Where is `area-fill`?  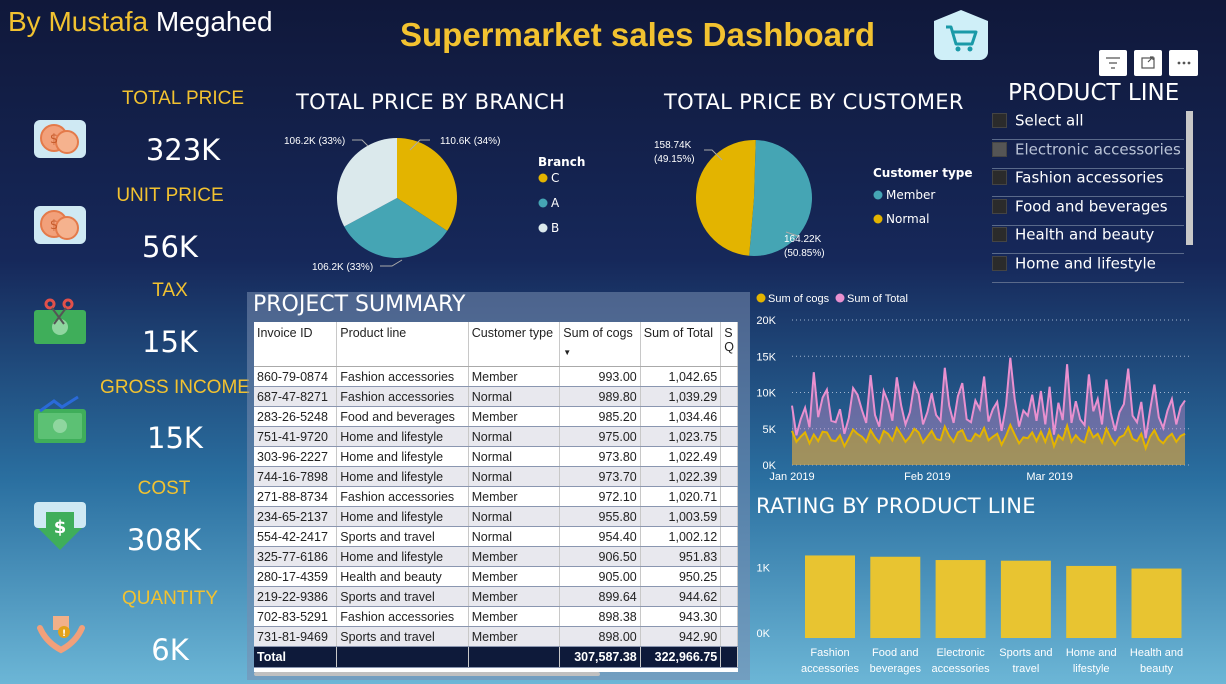 area-fill is located at coordinates (988, 445).